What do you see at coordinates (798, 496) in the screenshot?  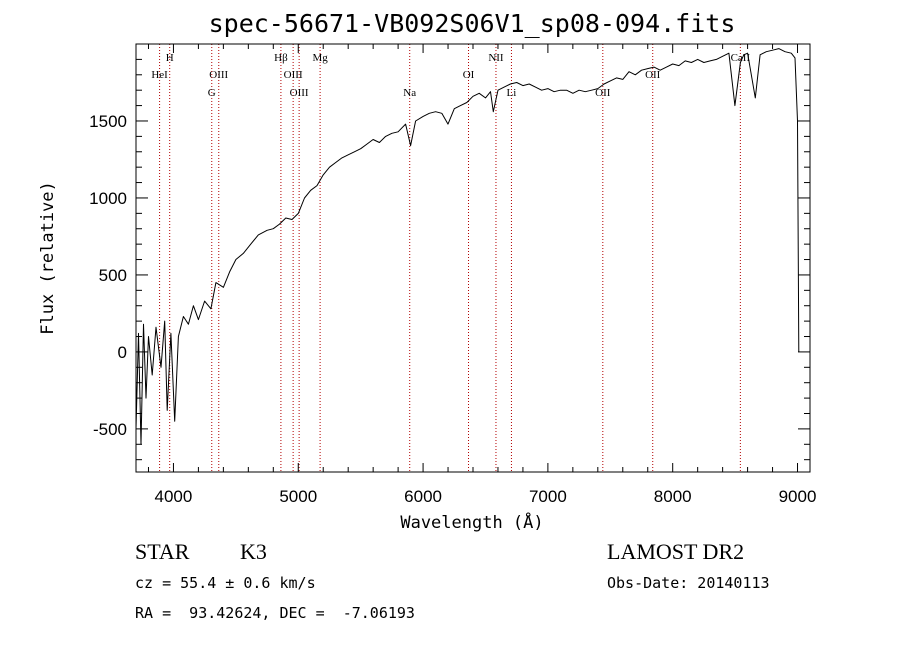 I see `x-tick-label: 9000` at bounding box center [798, 496].